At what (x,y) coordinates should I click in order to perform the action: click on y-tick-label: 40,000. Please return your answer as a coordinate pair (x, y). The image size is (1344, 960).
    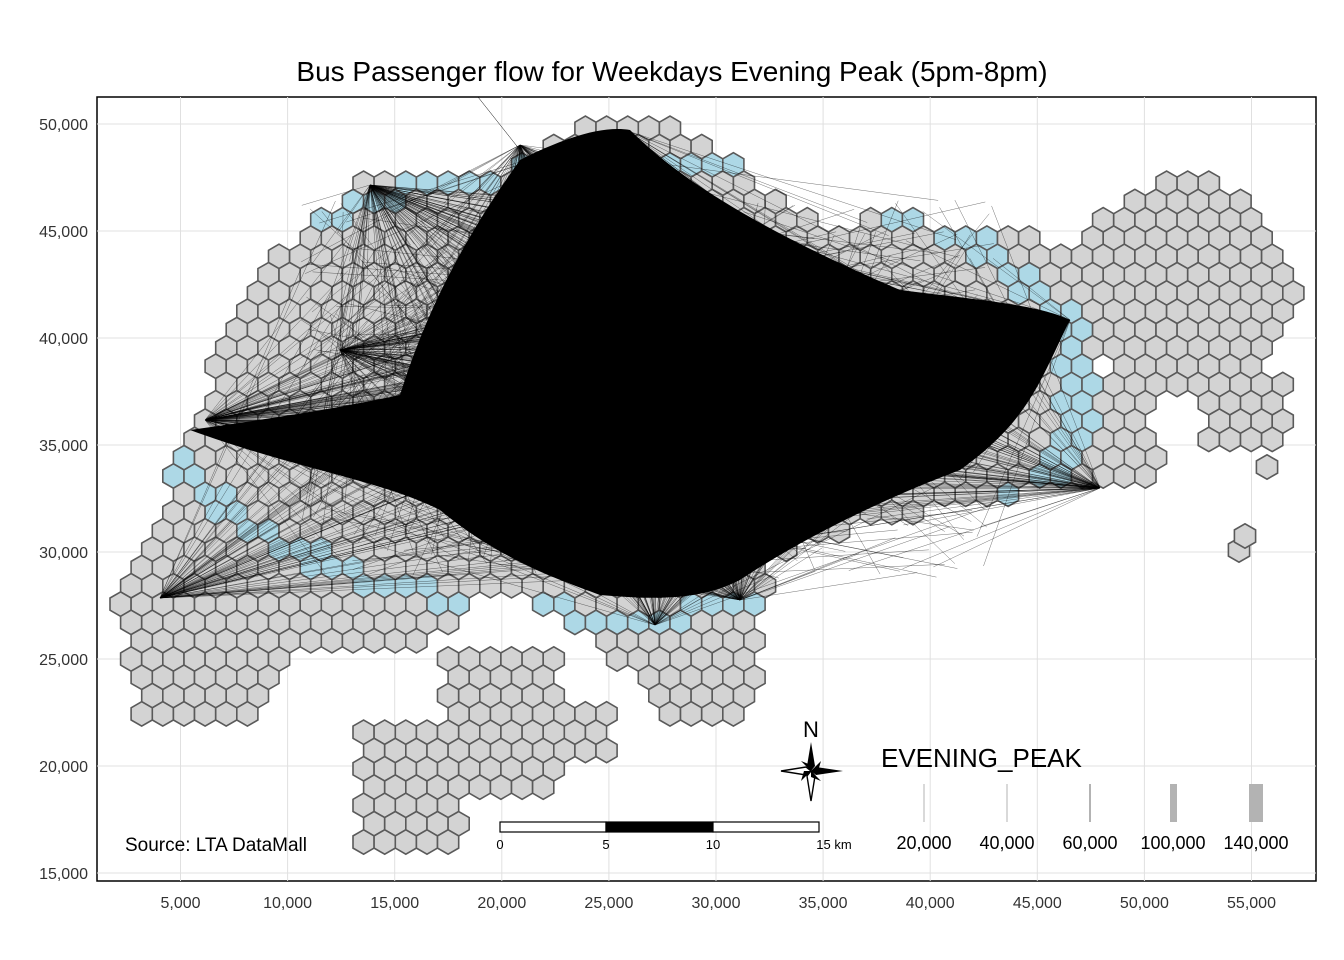
    Looking at the image, I should click on (63, 339).